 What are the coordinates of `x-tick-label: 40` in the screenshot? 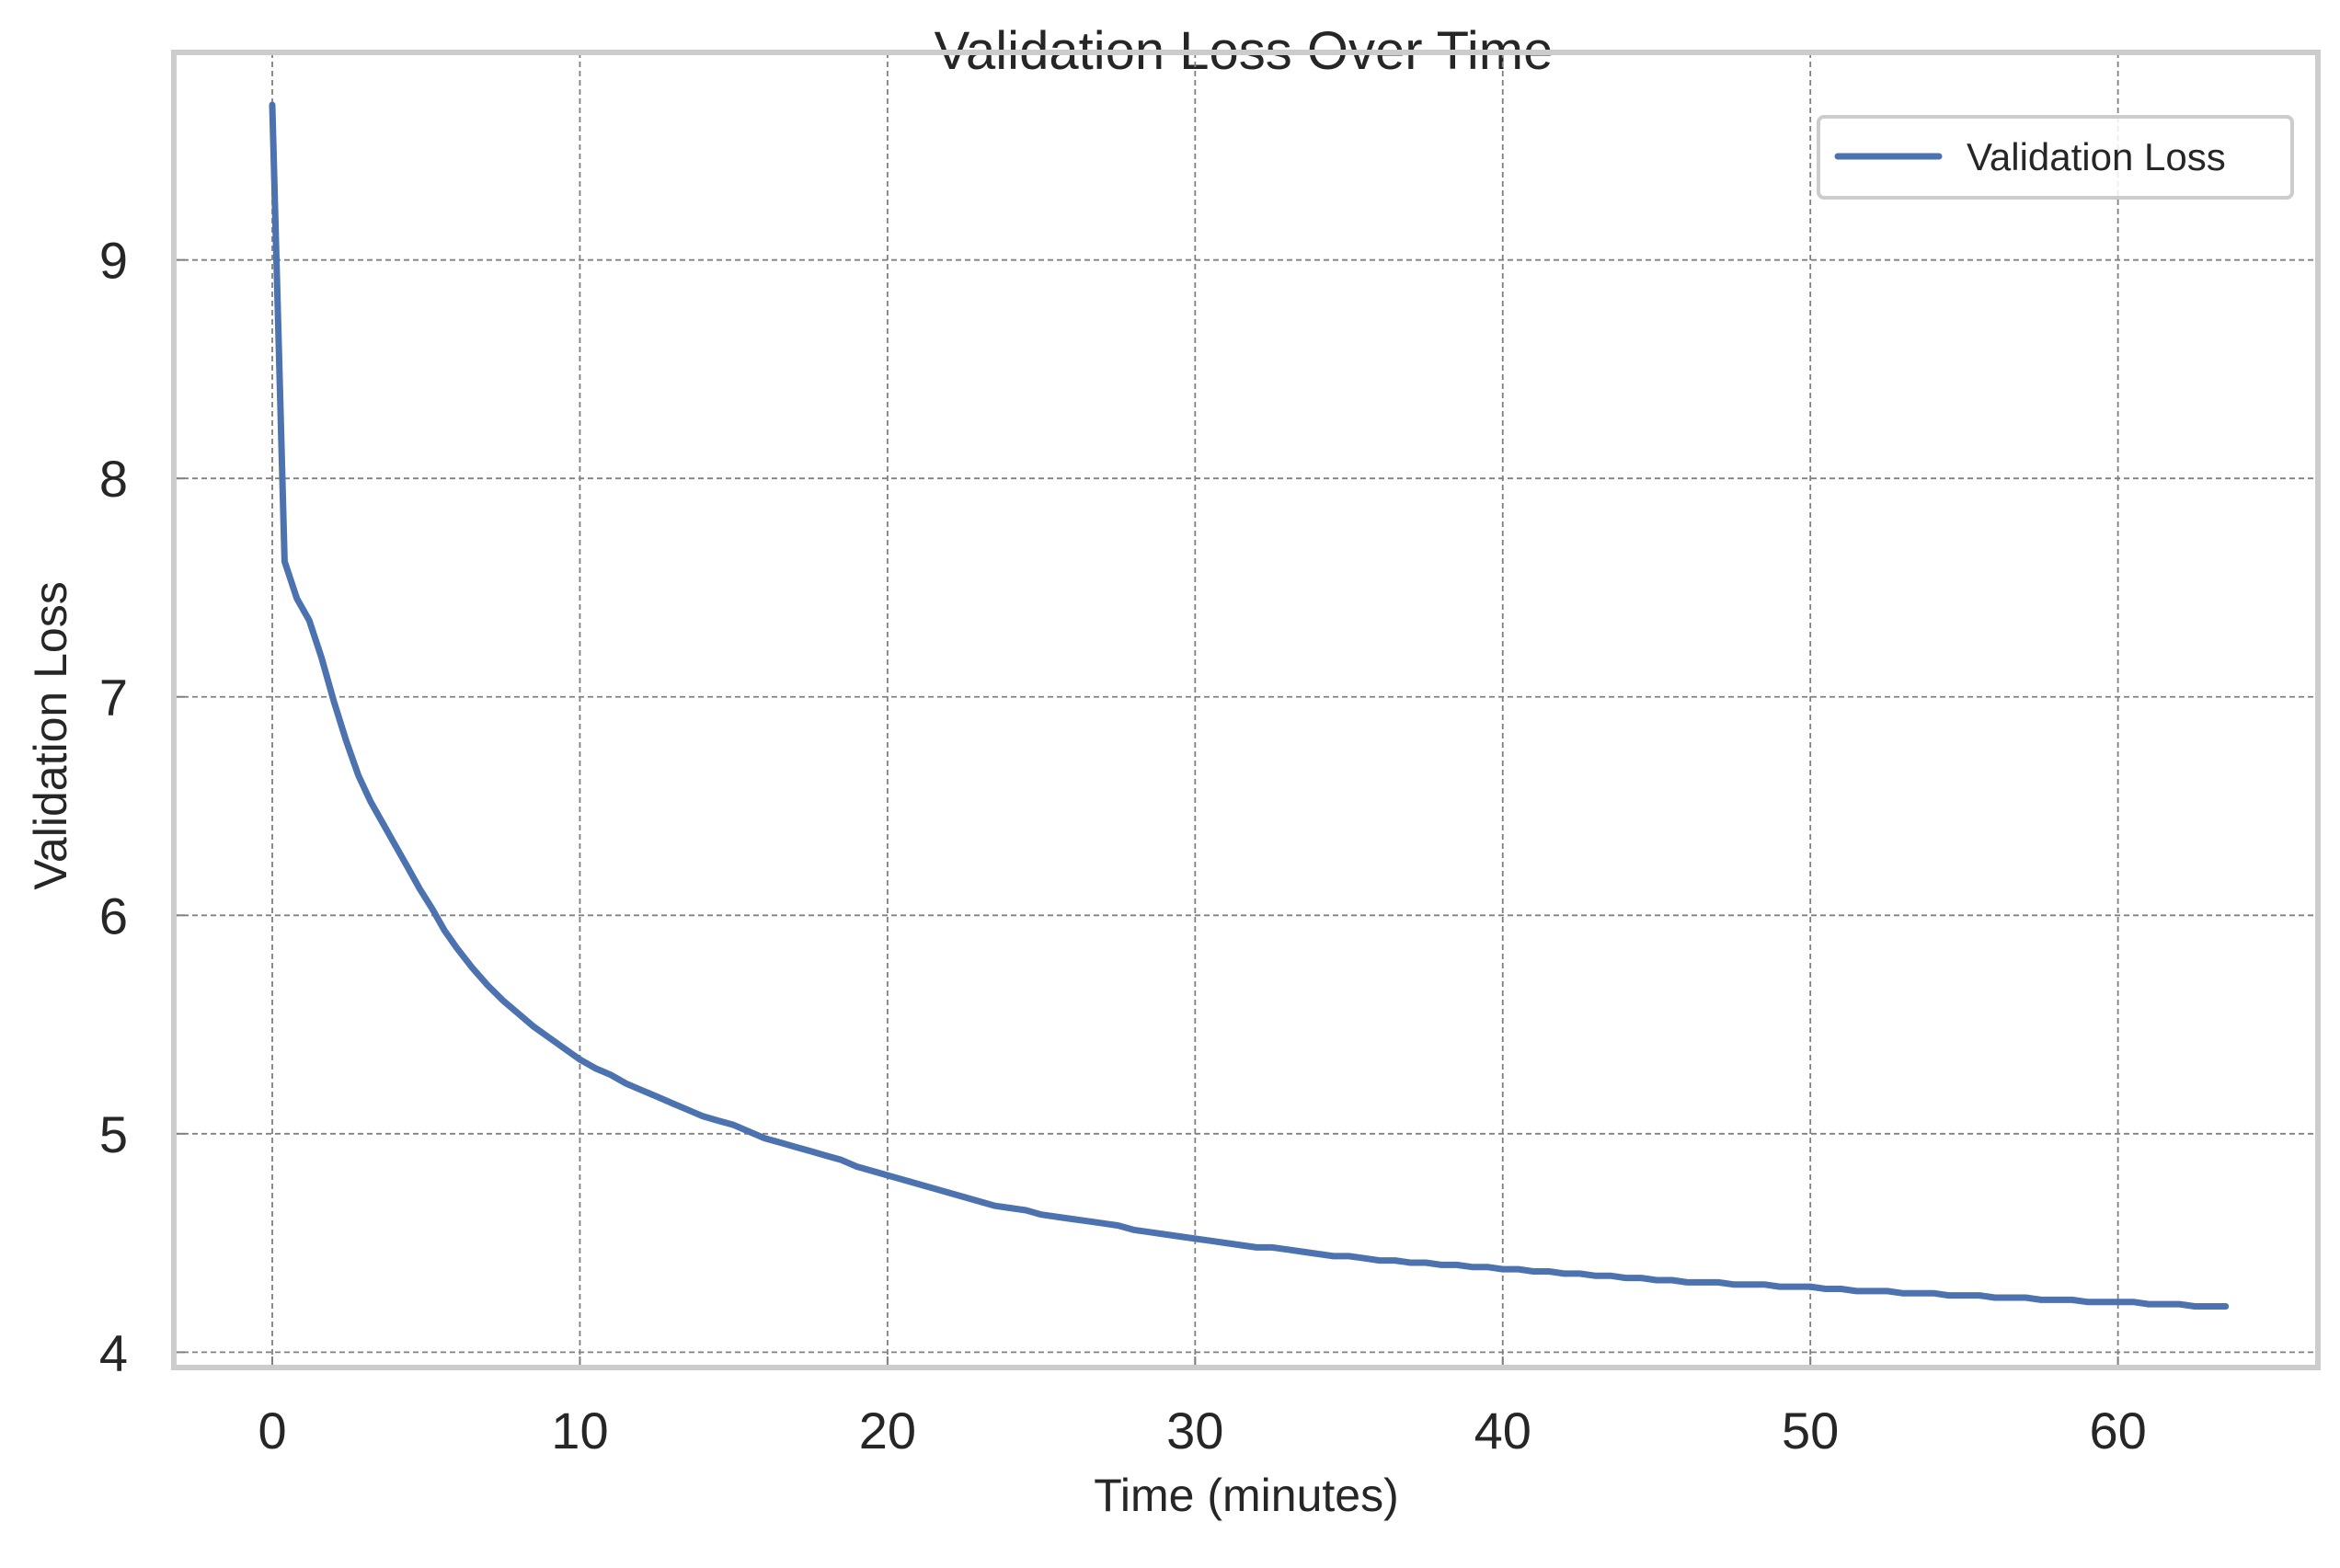 It's located at (1502, 1430).